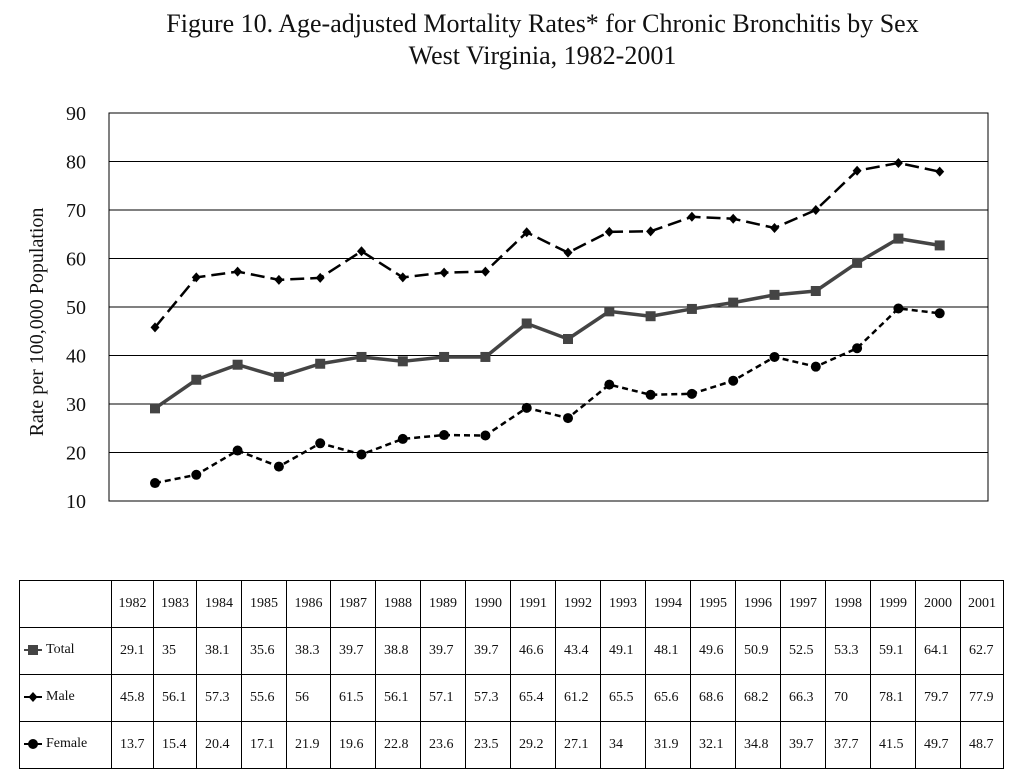 This screenshot has height=784, width=1009. Describe the element at coordinates (533, 651) in the screenshot. I see `table-value-cell: 46.6` at that location.